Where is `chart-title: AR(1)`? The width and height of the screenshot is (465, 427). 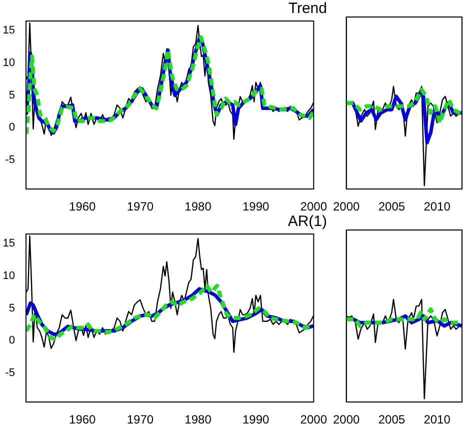
chart-title: AR(1) is located at coordinates (308, 221).